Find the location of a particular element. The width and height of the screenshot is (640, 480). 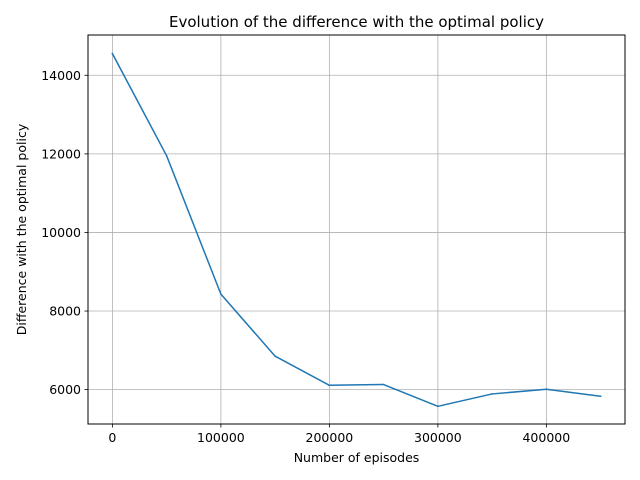

y-tick-label: 8000 is located at coordinates (65, 311).